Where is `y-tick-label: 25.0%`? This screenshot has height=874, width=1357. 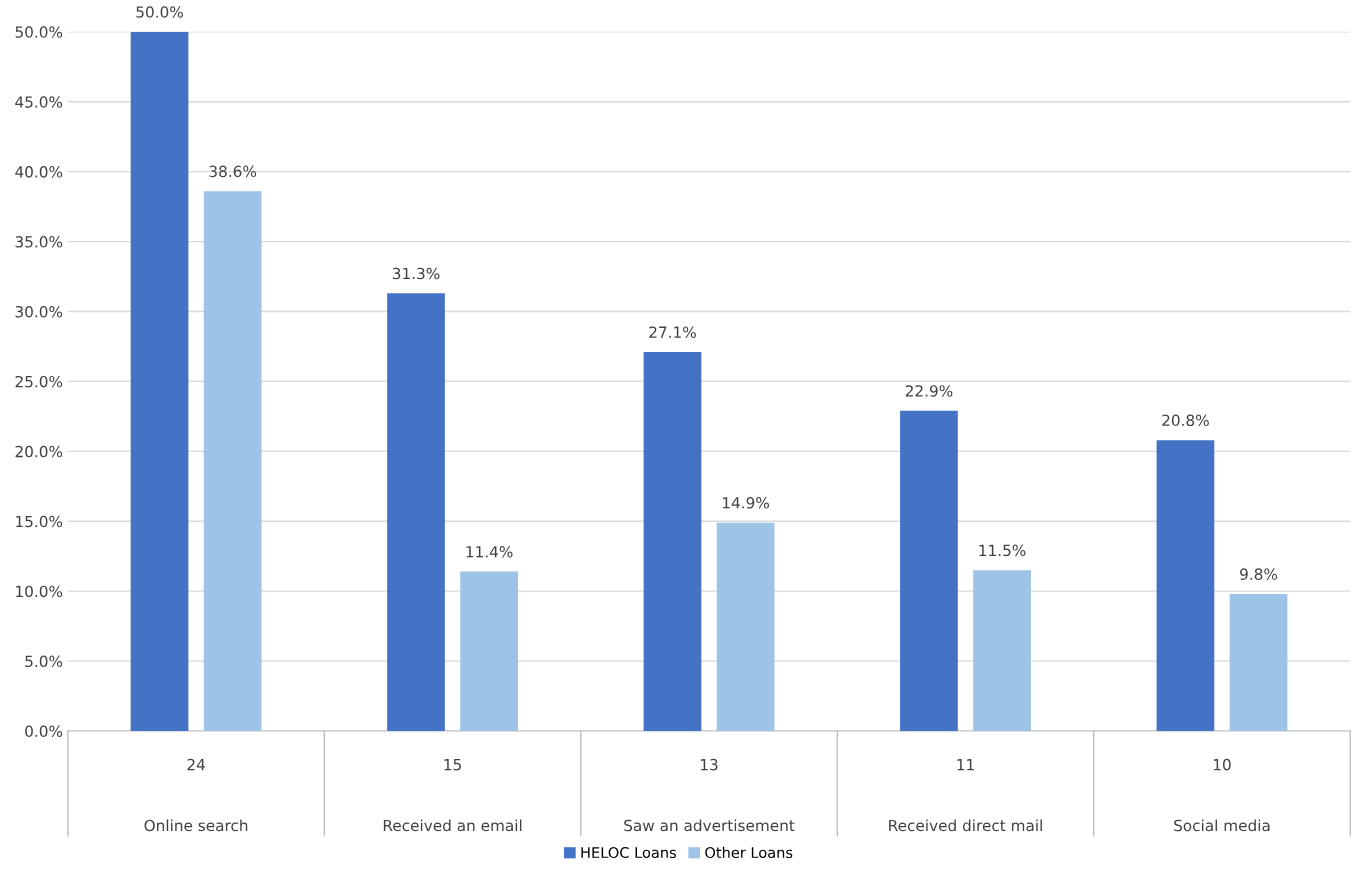 y-tick-label: 25.0% is located at coordinates (39, 381).